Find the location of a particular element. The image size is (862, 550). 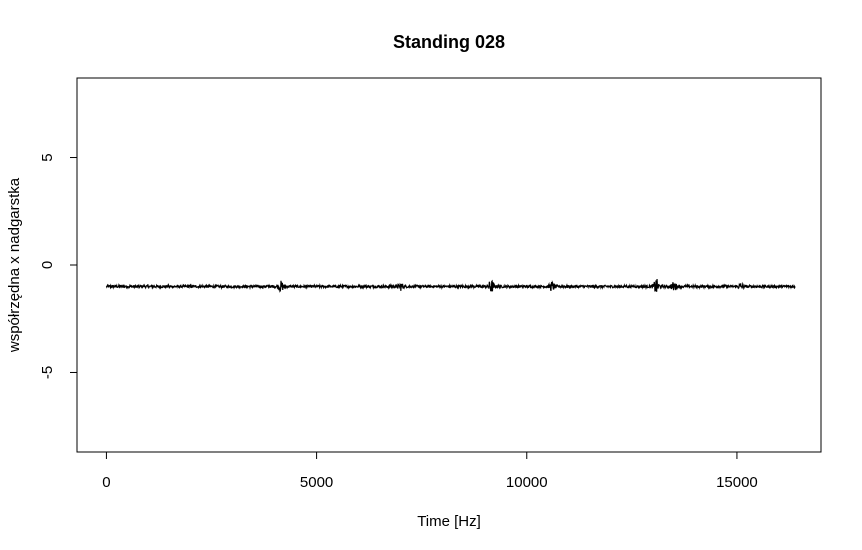

series-layer is located at coordinates (450, 286).